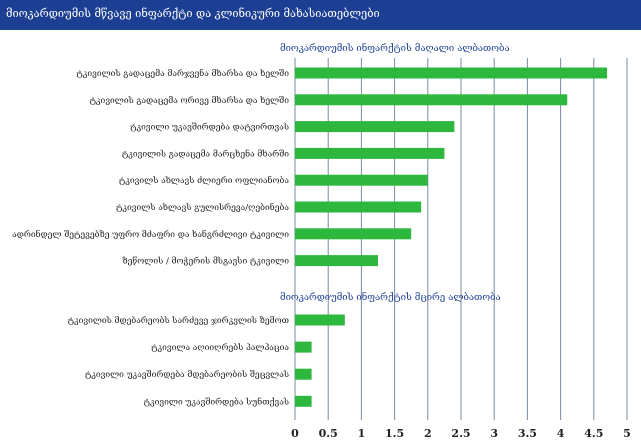 The width and height of the screenshot is (641, 447). Describe the element at coordinates (428, 433) in the screenshot. I see `x-tick-label: 2` at that location.